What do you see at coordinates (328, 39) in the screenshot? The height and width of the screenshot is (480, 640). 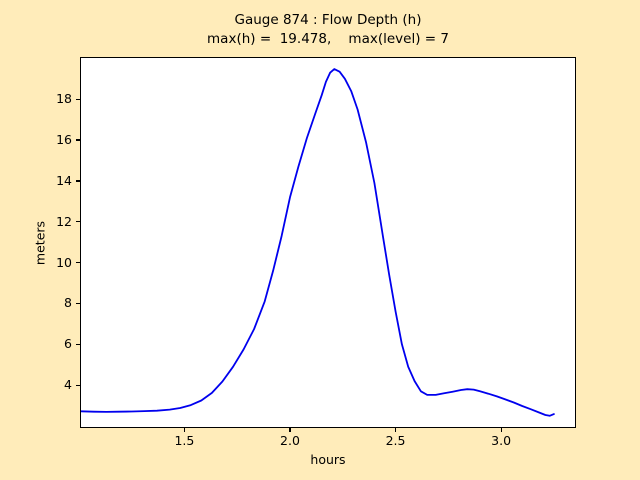 I see `chart-subtitle: max(h) = 19.478, max(level) = 7` at bounding box center [328, 39].